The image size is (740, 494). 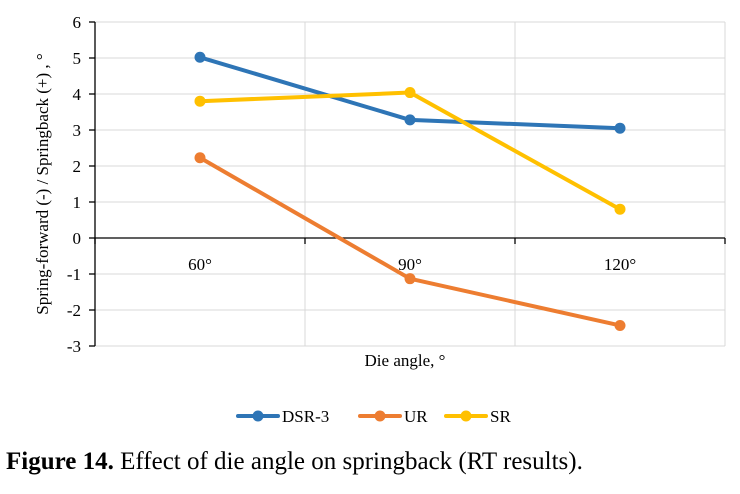 I want to click on x-tick-labels: 60° 90° 120°, so click(x=412, y=264).